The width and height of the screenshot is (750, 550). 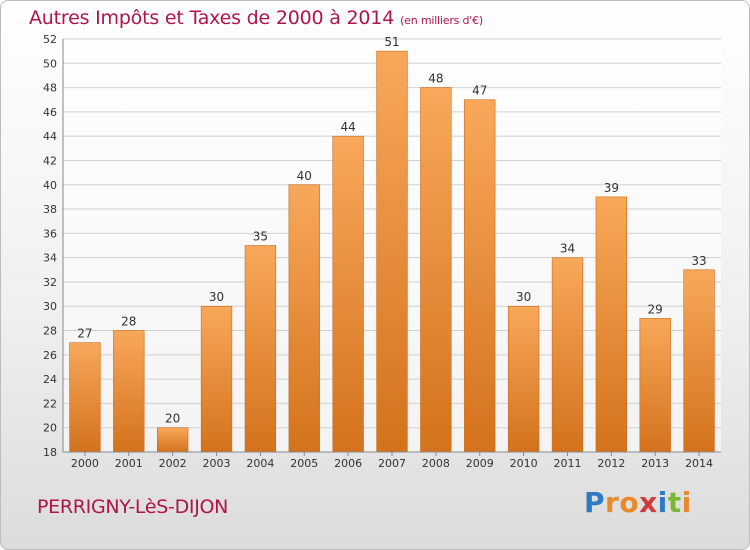 What do you see at coordinates (567, 355) in the screenshot?
I see `bar-2011` at bounding box center [567, 355].